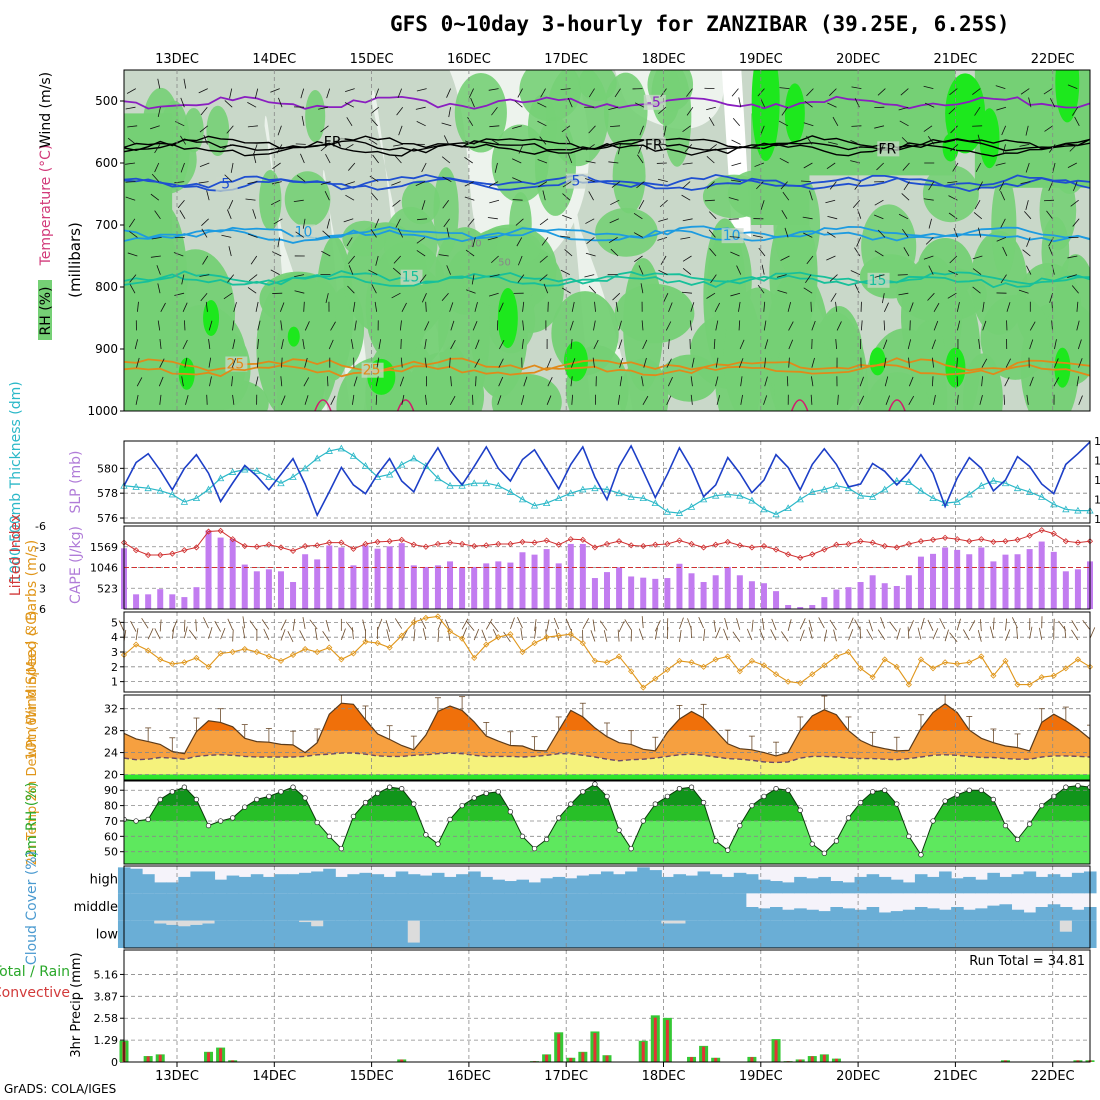 This screenshot has width=1100, height=1100. I want to click on dewpoint-line, so click(607, 758).